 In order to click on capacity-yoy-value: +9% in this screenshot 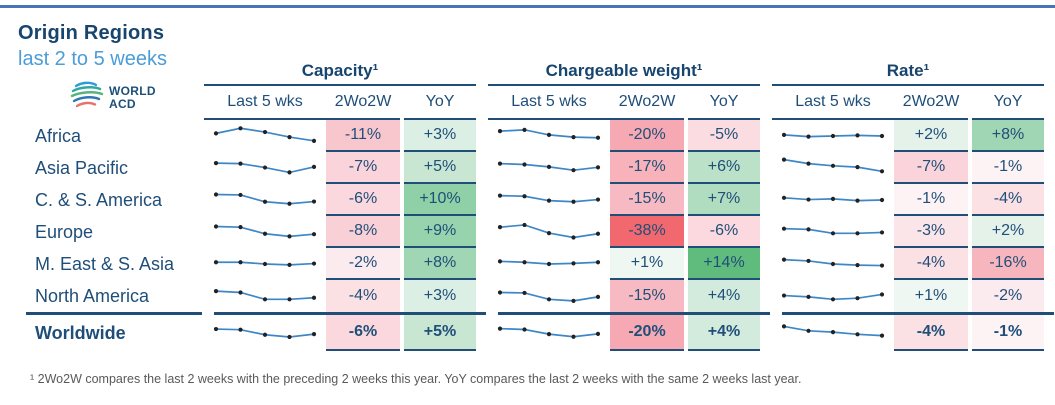, I will do `click(440, 232)`.